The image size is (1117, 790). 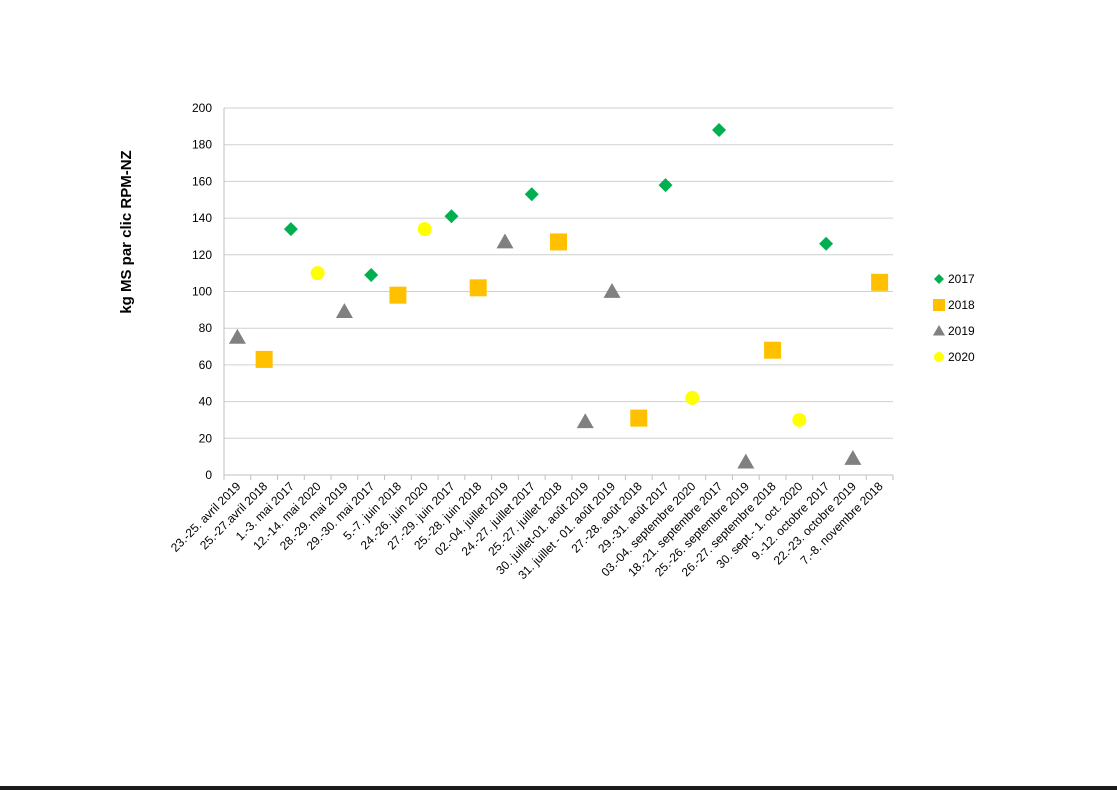 I want to click on y-tick-label: 200, so click(x=202, y=108).